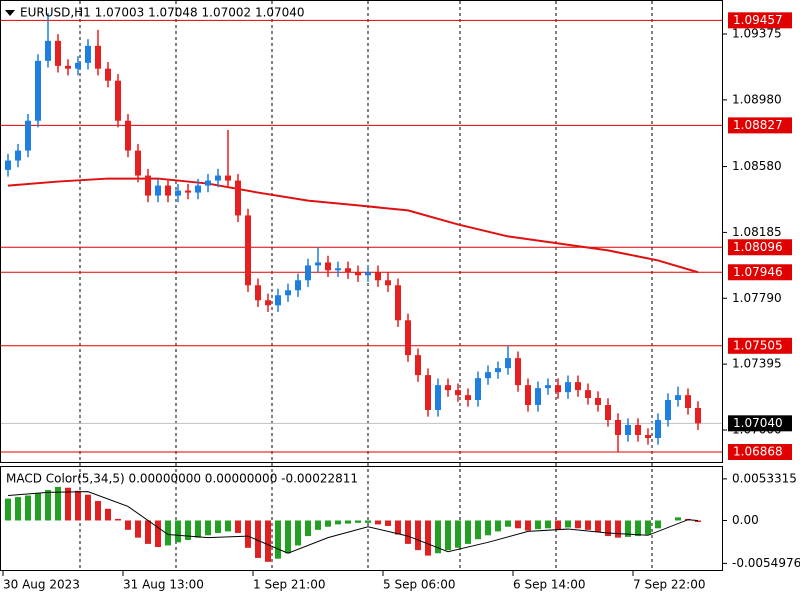 This screenshot has width=800, height=600. I want to click on x-tick-label: 5 Sep 06:00, so click(419, 585).